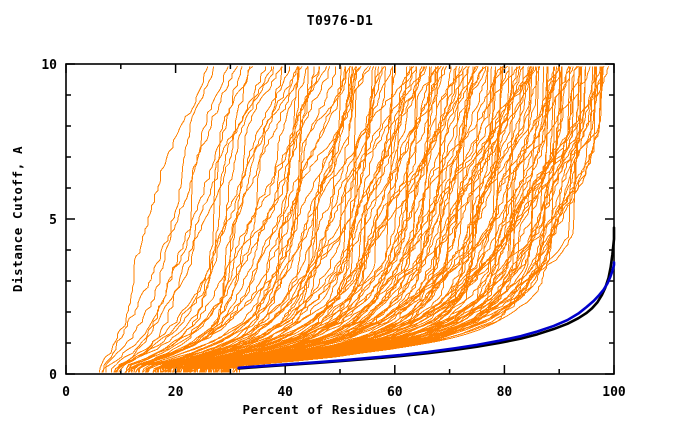  I want to click on x-tick-label: 60, so click(395, 392).